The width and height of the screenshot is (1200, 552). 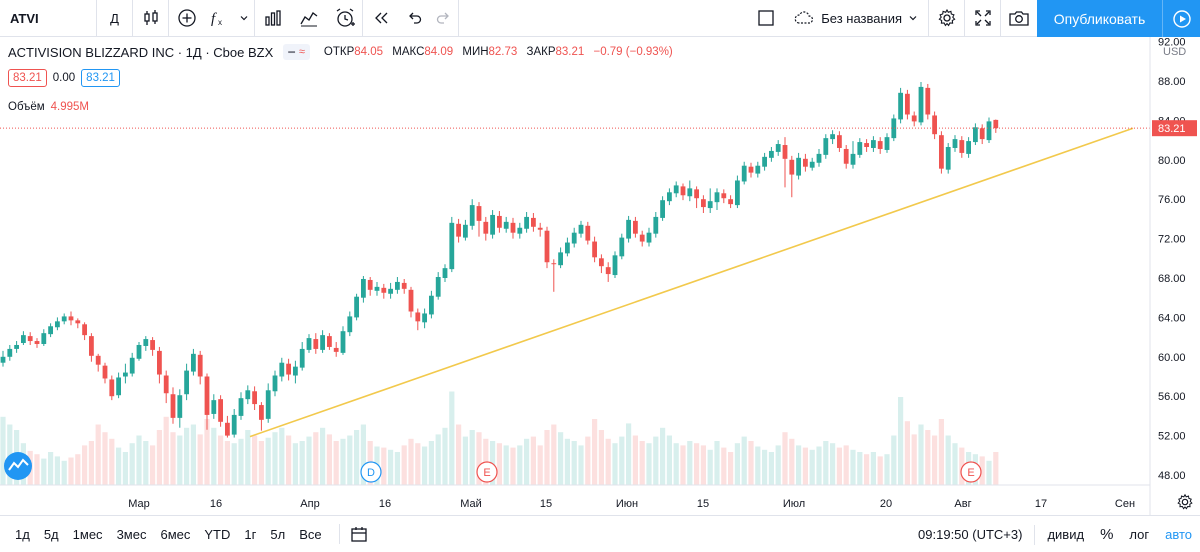 What do you see at coordinates (414, 18) in the screenshot?
I see `undo-button` at bounding box center [414, 18].